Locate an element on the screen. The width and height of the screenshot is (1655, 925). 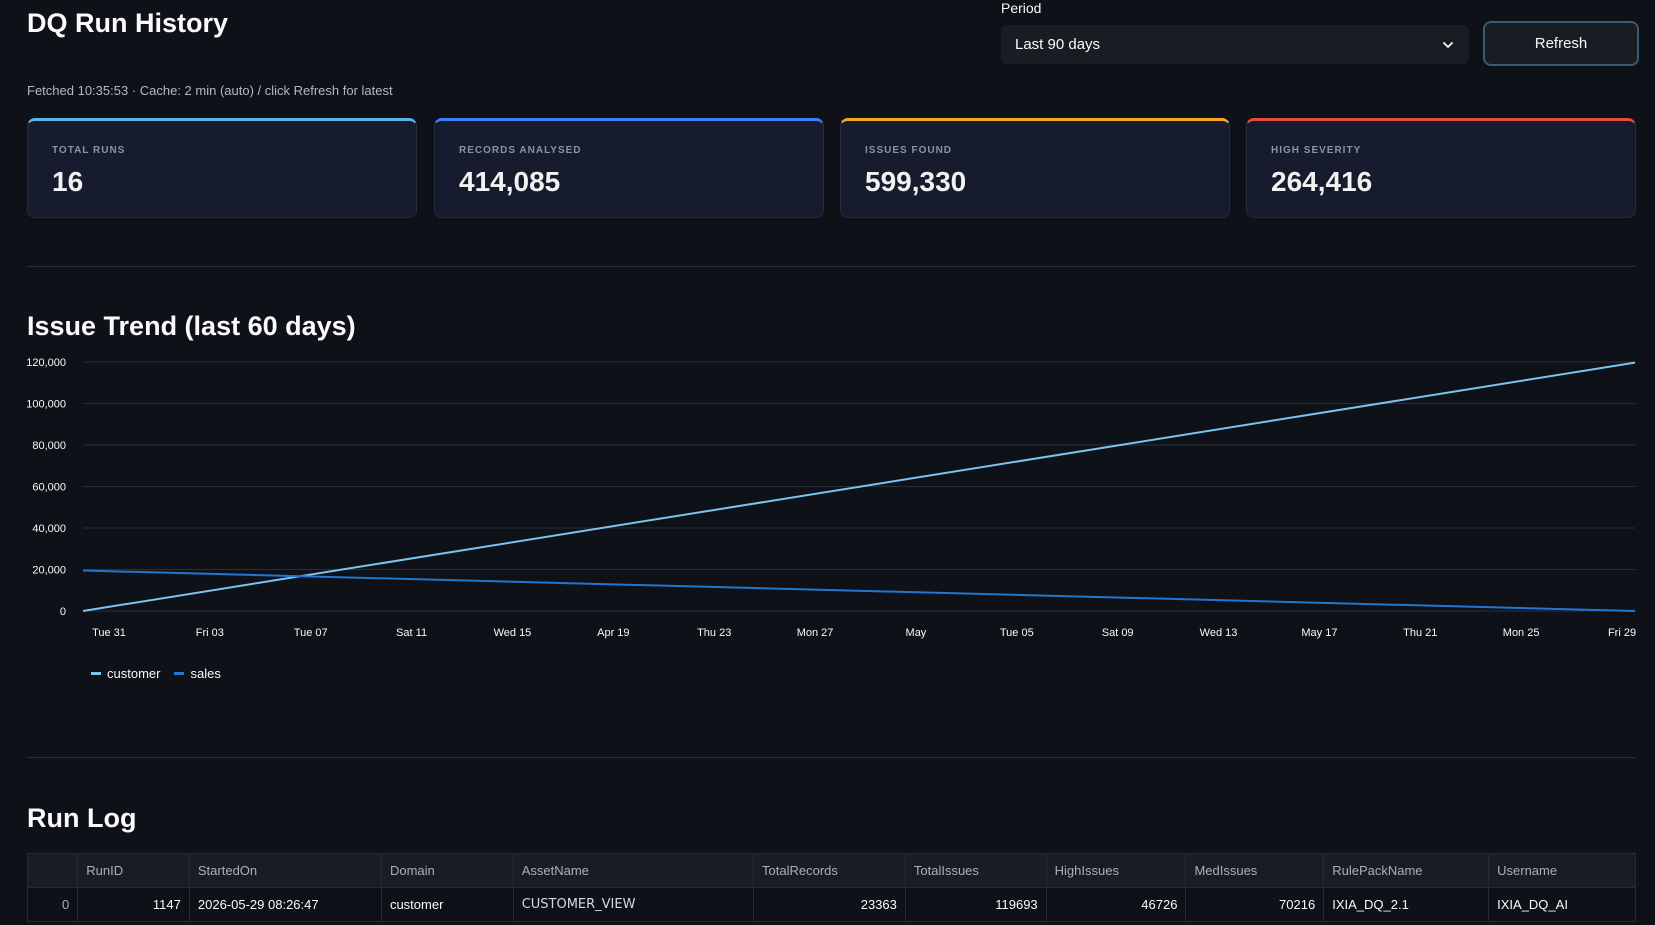
x-tick-label: Fri 29 is located at coordinates (1622, 633).